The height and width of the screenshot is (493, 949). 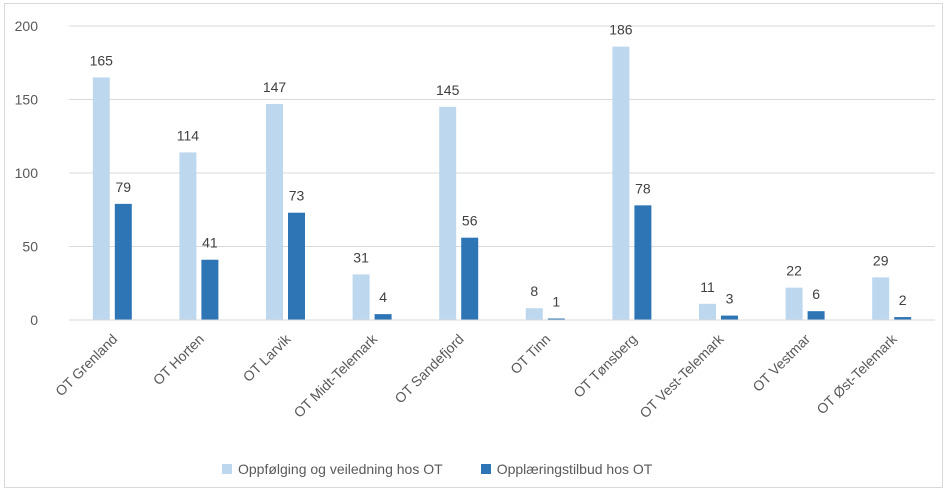 What do you see at coordinates (643, 188) in the screenshot?
I see `data-label-series-2: 78` at bounding box center [643, 188].